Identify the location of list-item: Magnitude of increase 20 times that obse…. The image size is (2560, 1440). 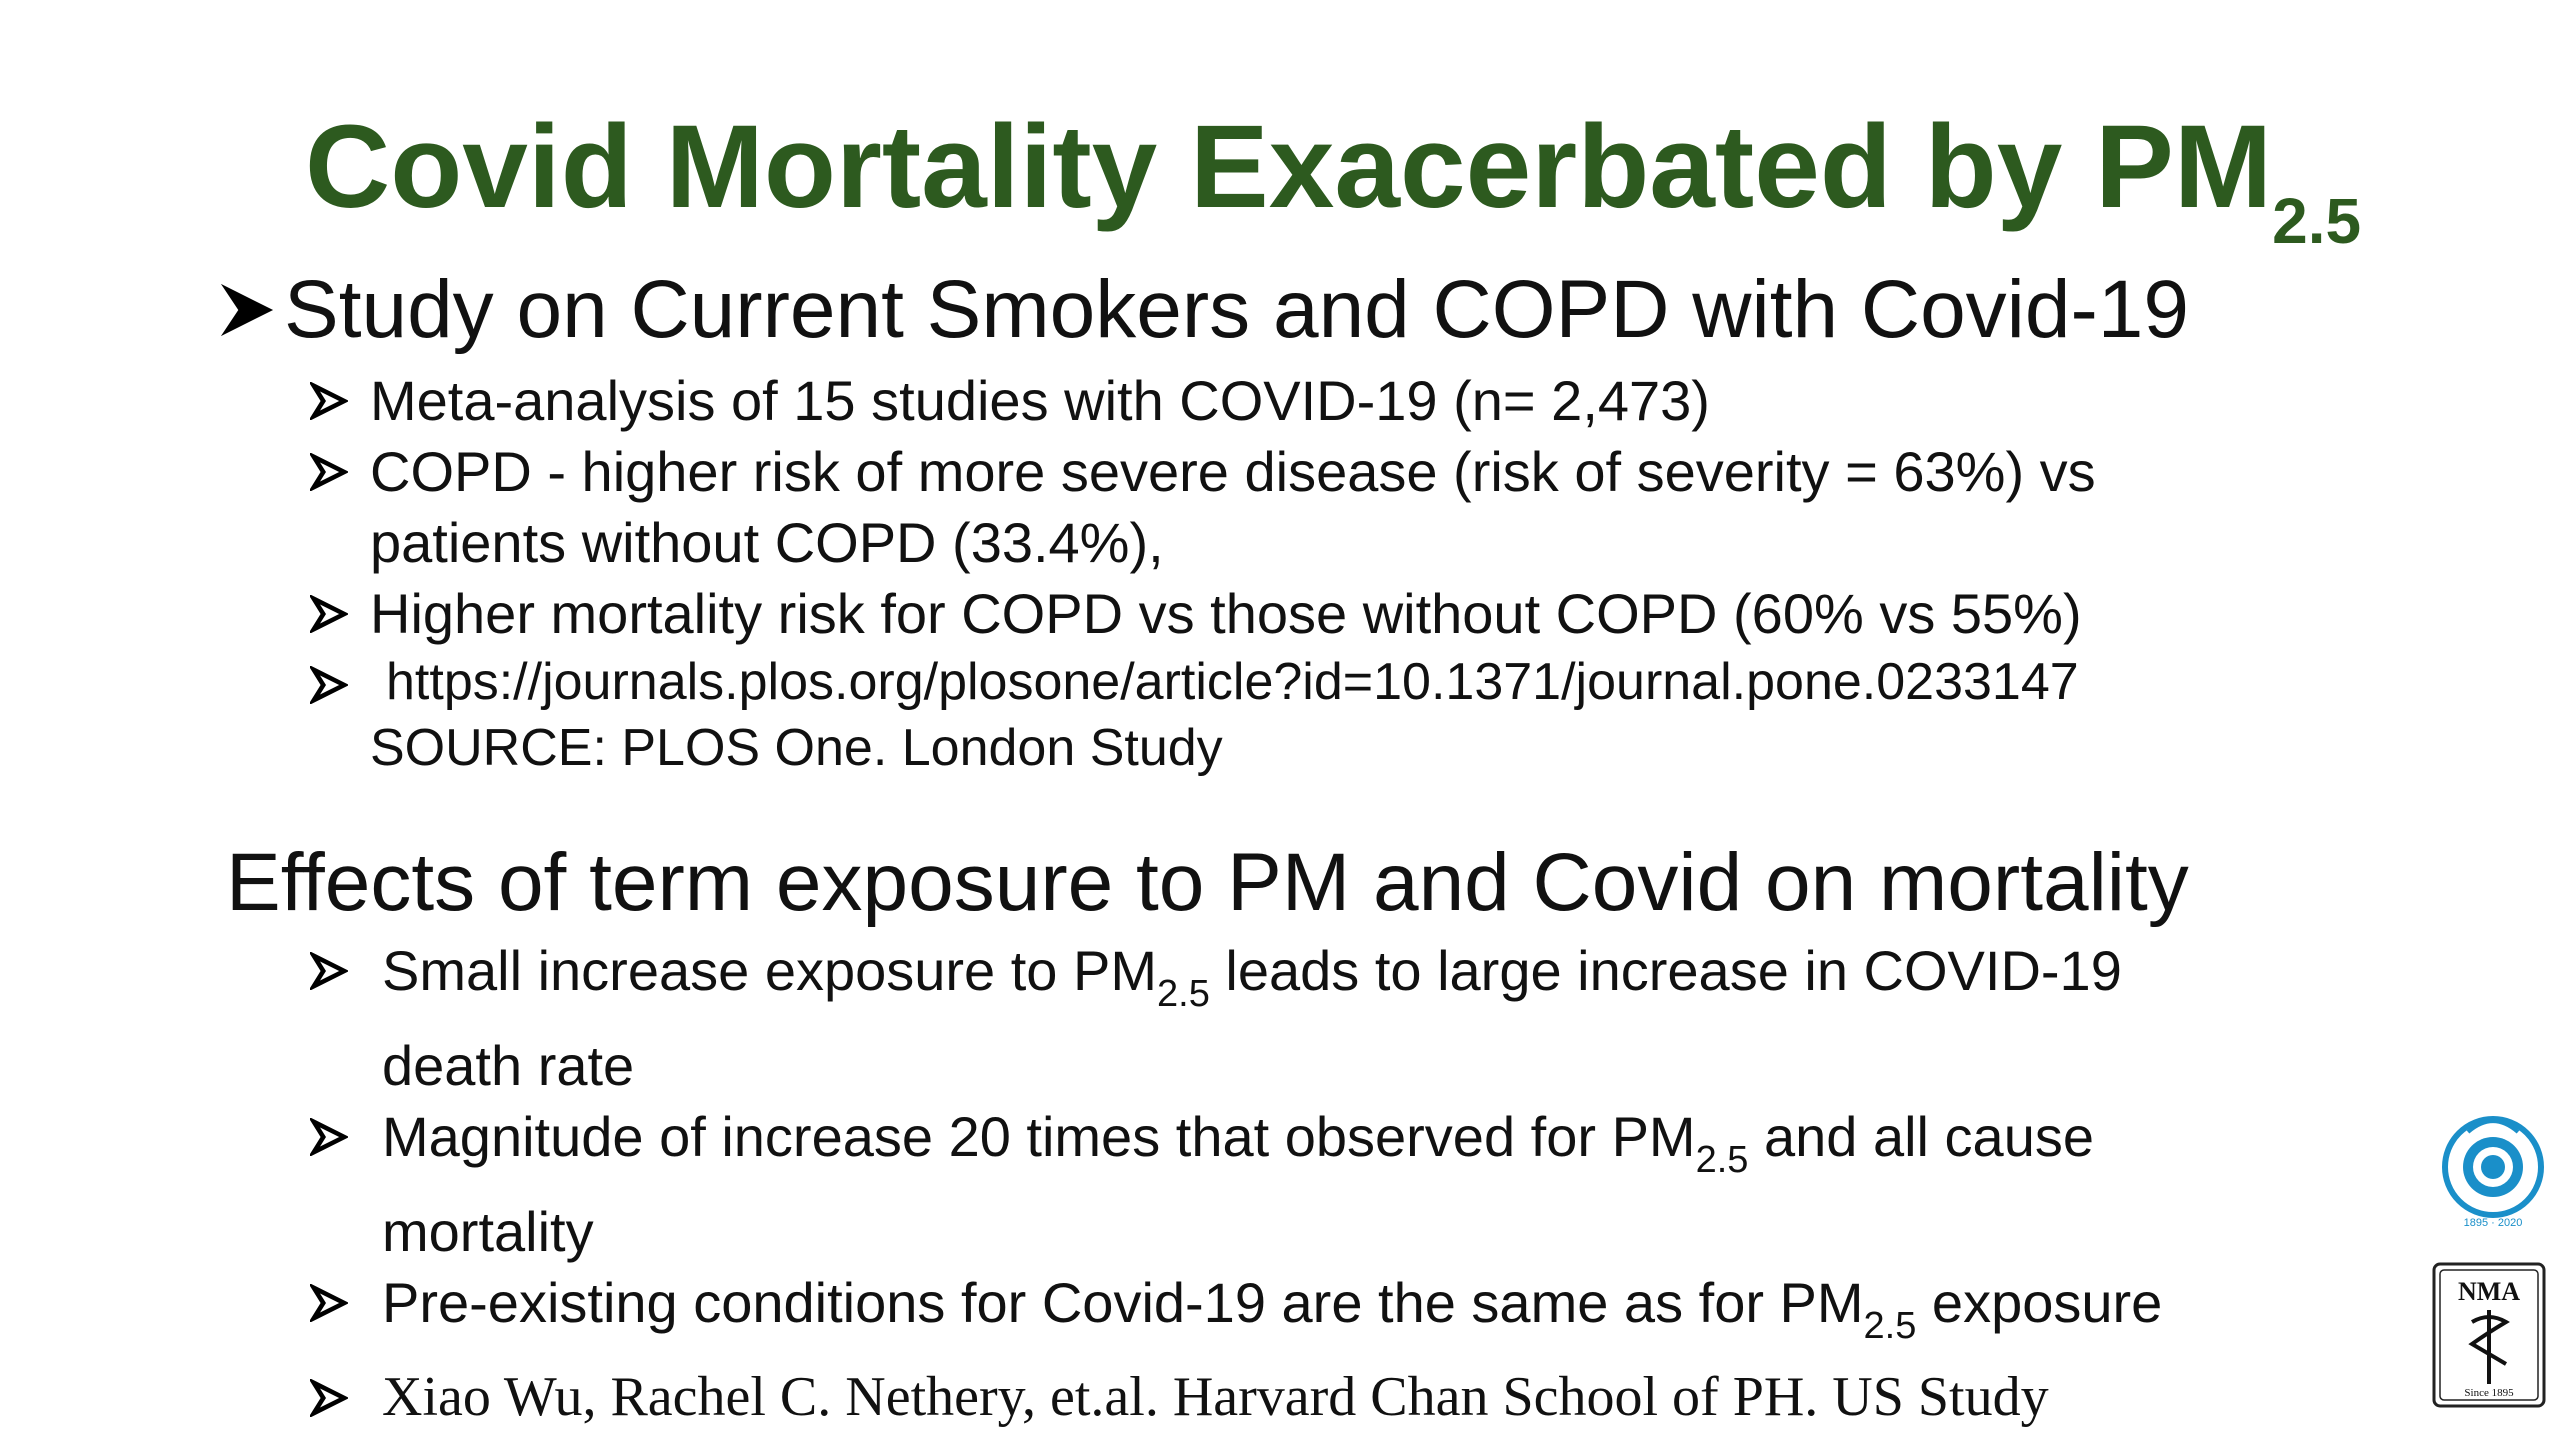
(1236, 1184).